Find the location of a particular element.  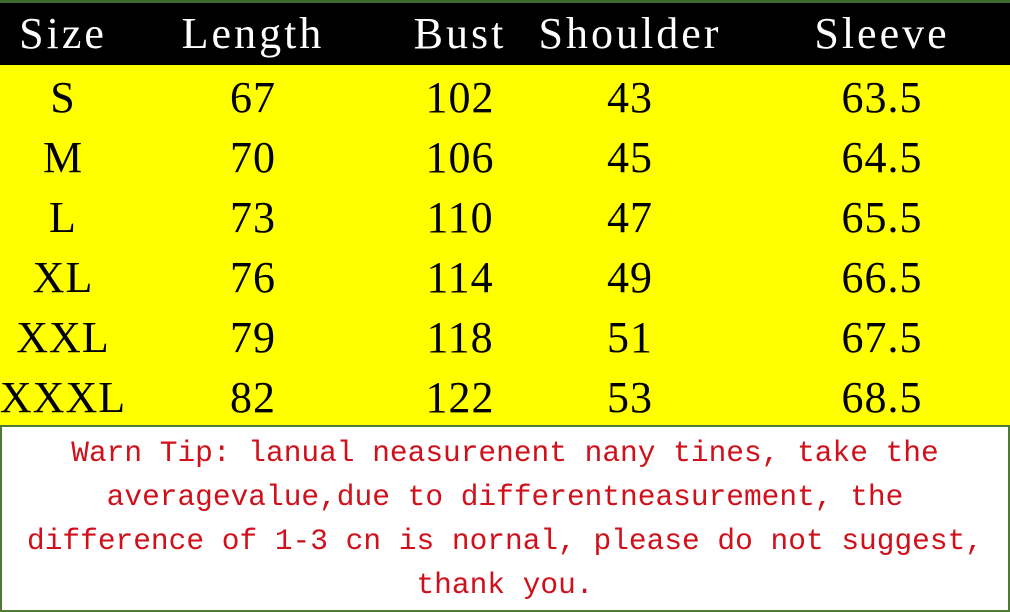

cell-shoulder: 43 is located at coordinates (630, 97).